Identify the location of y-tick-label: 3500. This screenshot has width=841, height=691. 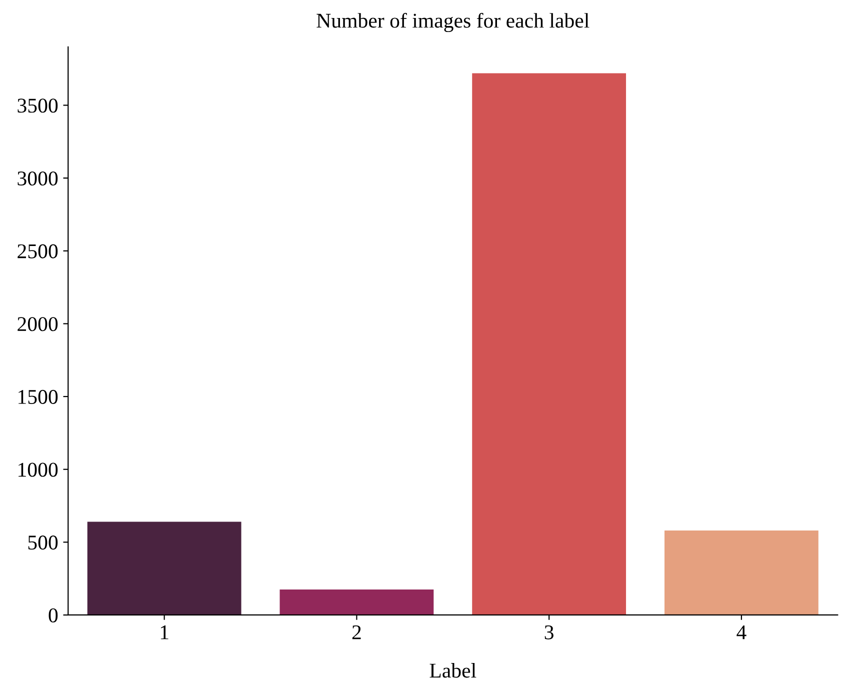
(38, 105).